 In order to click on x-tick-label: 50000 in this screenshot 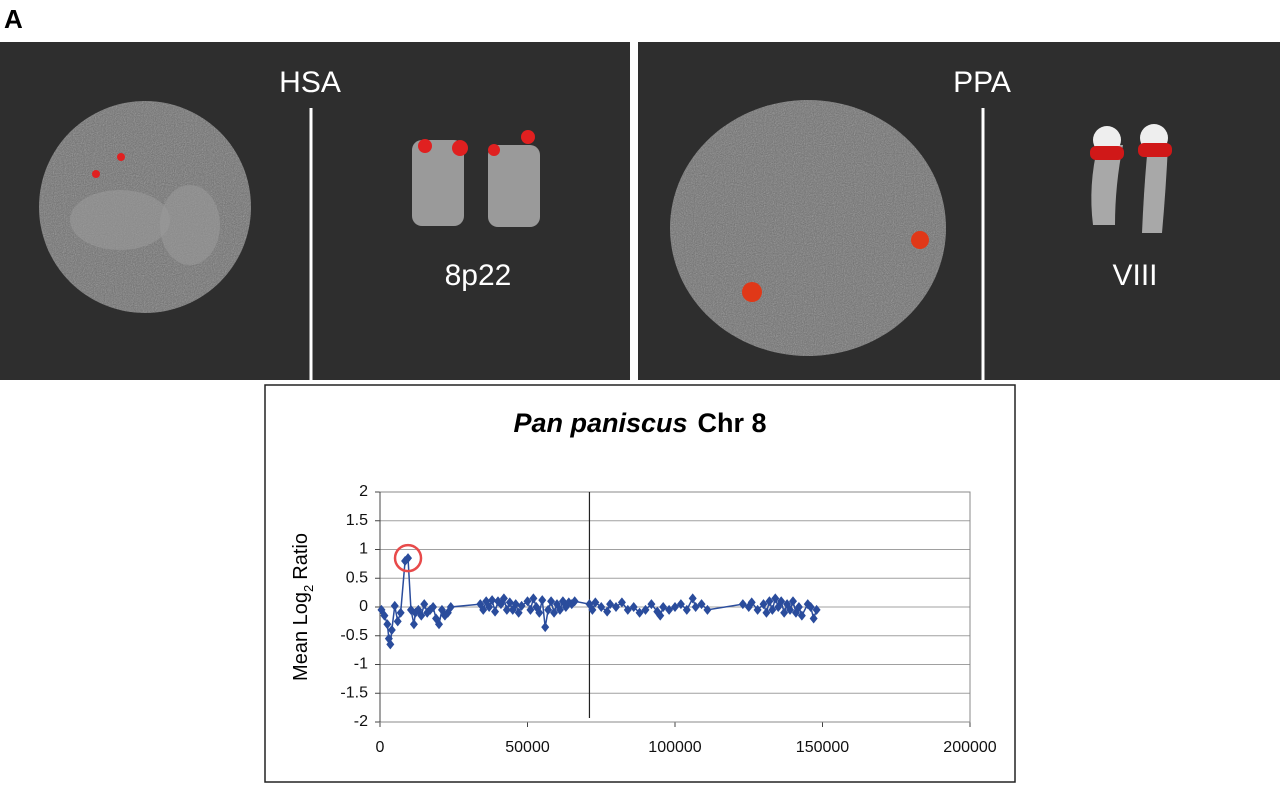, I will do `click(527, 747)`.